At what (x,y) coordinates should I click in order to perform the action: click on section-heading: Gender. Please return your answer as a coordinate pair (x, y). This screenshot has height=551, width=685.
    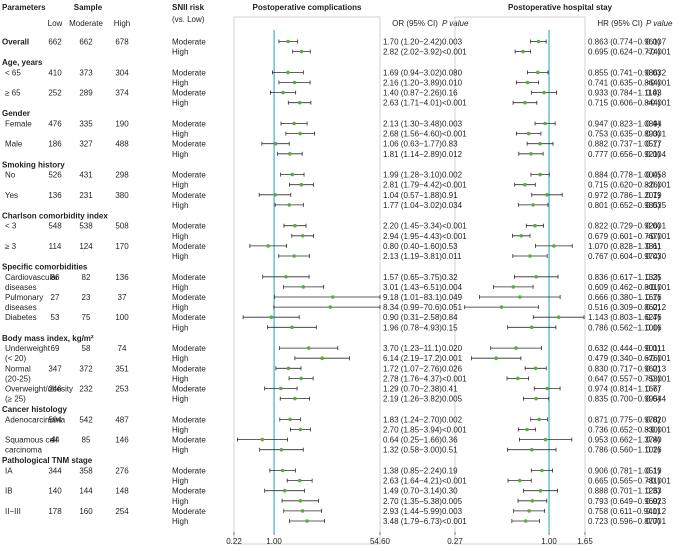
    Looking at the image, I should click on (16, 113).